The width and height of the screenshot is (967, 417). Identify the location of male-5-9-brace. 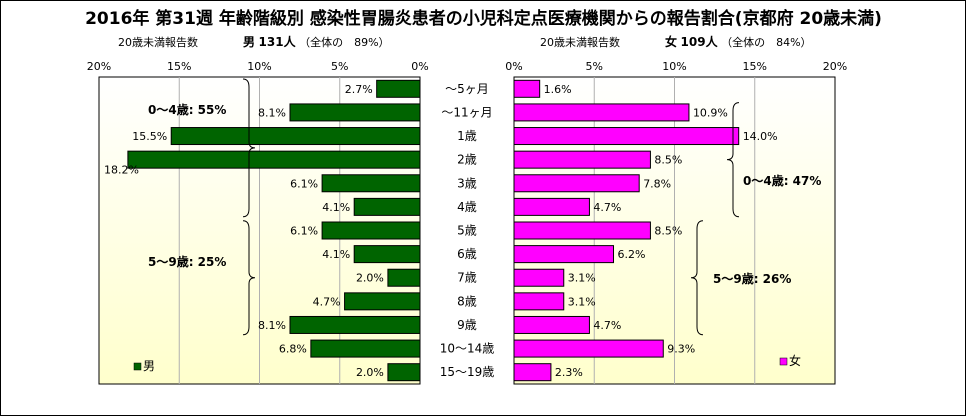
(249, 278).